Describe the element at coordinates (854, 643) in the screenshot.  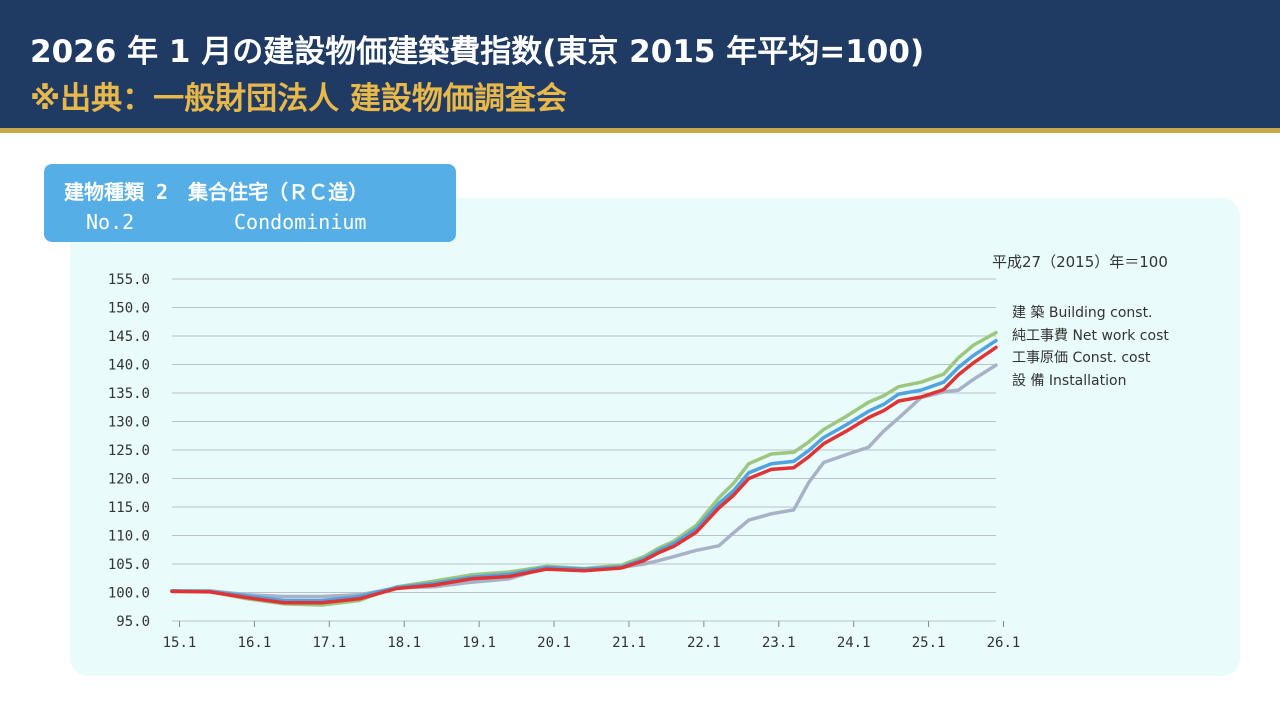
I see `x-tick-label: 24.1` at that location.